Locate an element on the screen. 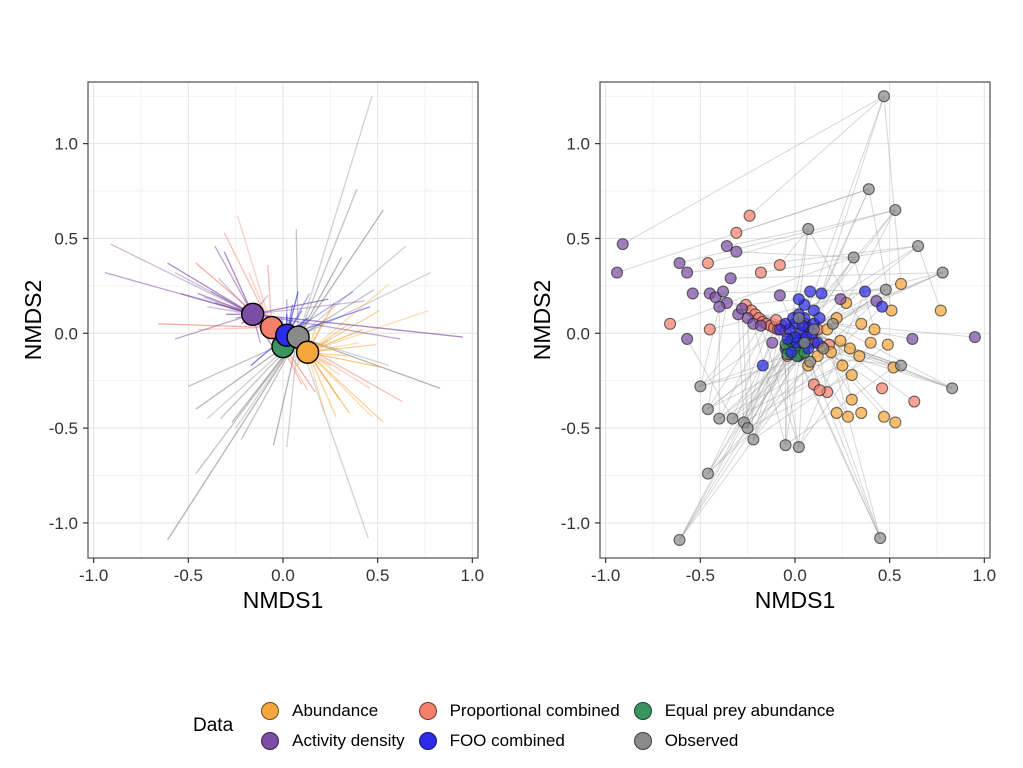 Image resolution: width=1023 pixels, height=768 pixels. y-axis-title-left: NMDS2 is located at coordinates (33, 320).